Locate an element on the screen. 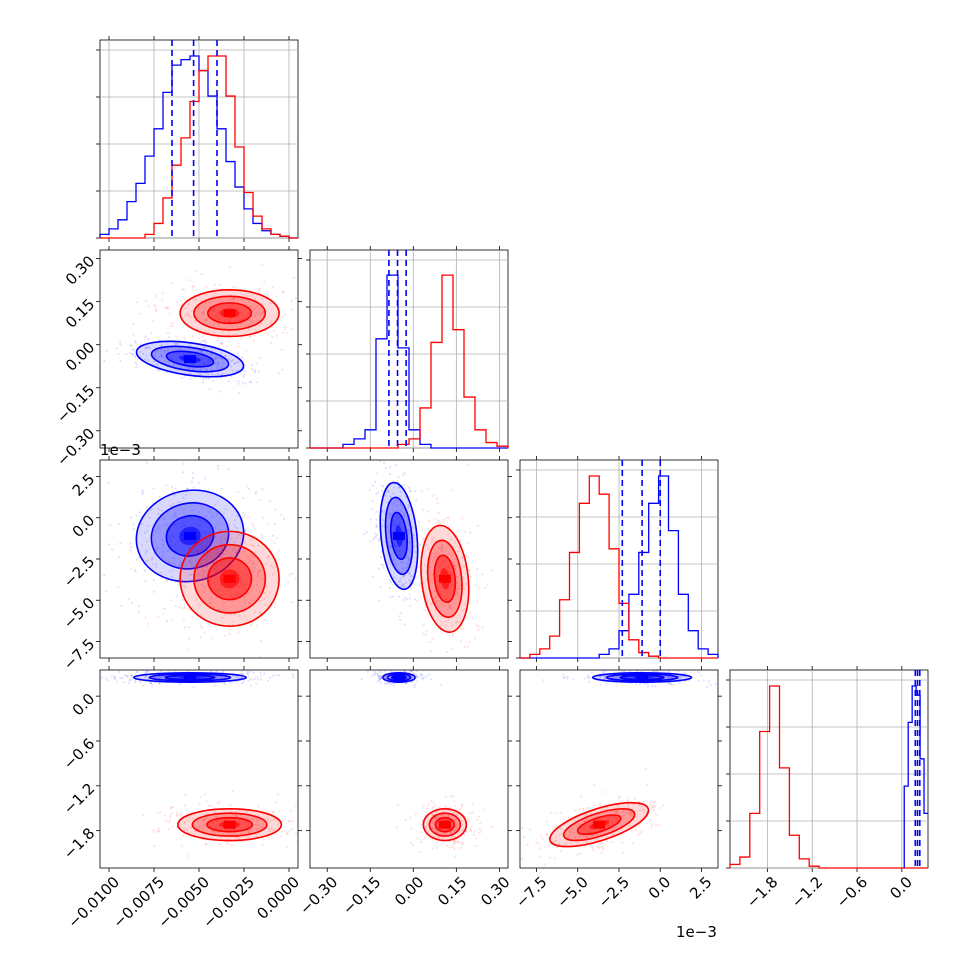 Image resolution: width=970 pixels, height=970 pixels. x-tick-label: −0.6 is located at coordinates (852, 892).